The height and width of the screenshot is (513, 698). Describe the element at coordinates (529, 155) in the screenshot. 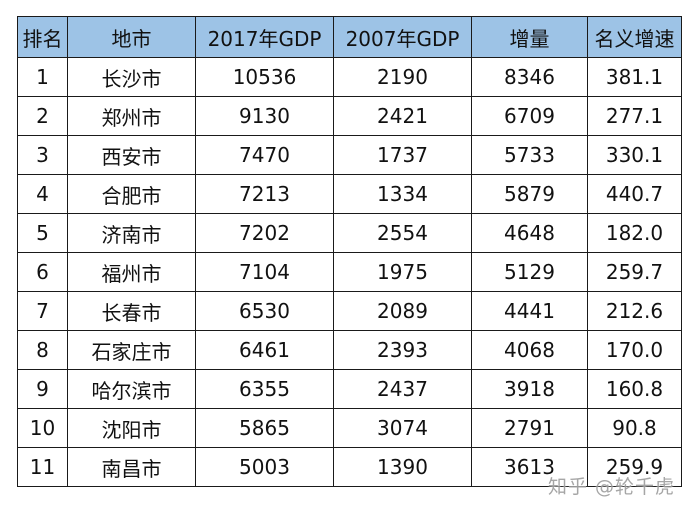

I see `cell-increase: 5733` at that location.